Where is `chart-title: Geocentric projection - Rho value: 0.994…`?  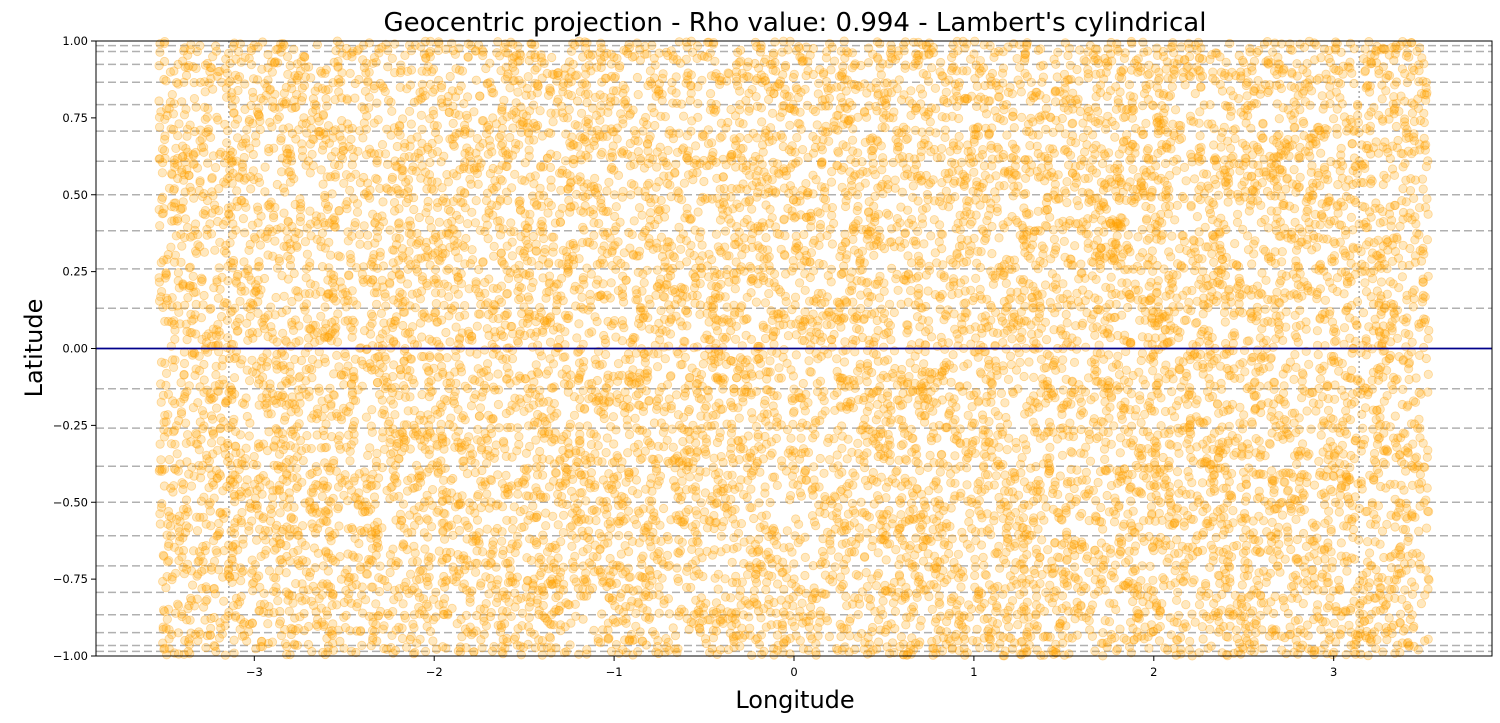 chart-title: Geocentric projection - Rho value: 0.994… is located at coordinates (795, 23).